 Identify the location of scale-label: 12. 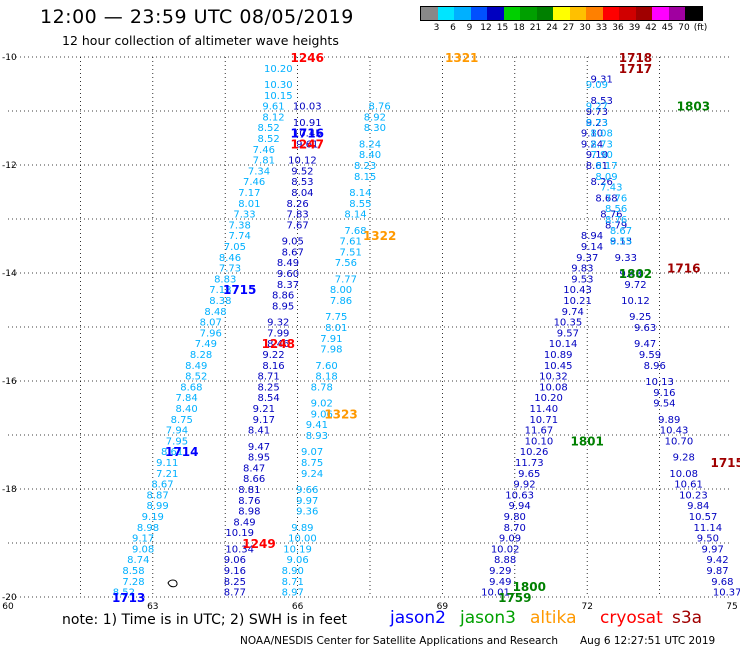
(486, 28).